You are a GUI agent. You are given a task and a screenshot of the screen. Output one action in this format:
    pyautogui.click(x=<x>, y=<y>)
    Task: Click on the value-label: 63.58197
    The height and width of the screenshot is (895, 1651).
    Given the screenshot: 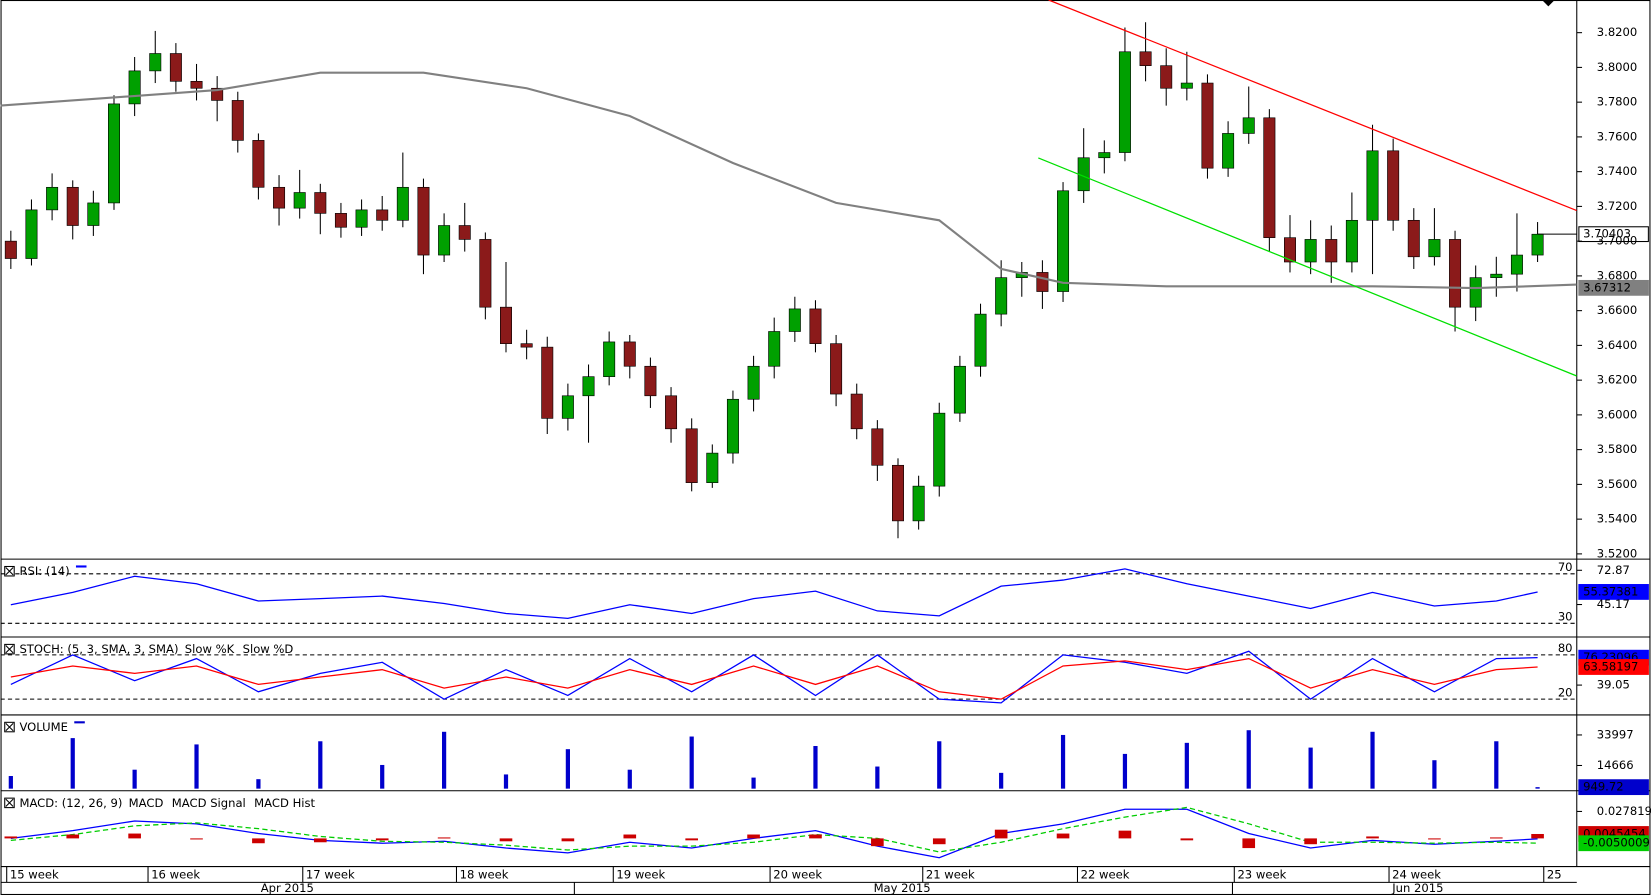 What is the action you would take?
    pyautogui.click(x=1610, y=667)
    